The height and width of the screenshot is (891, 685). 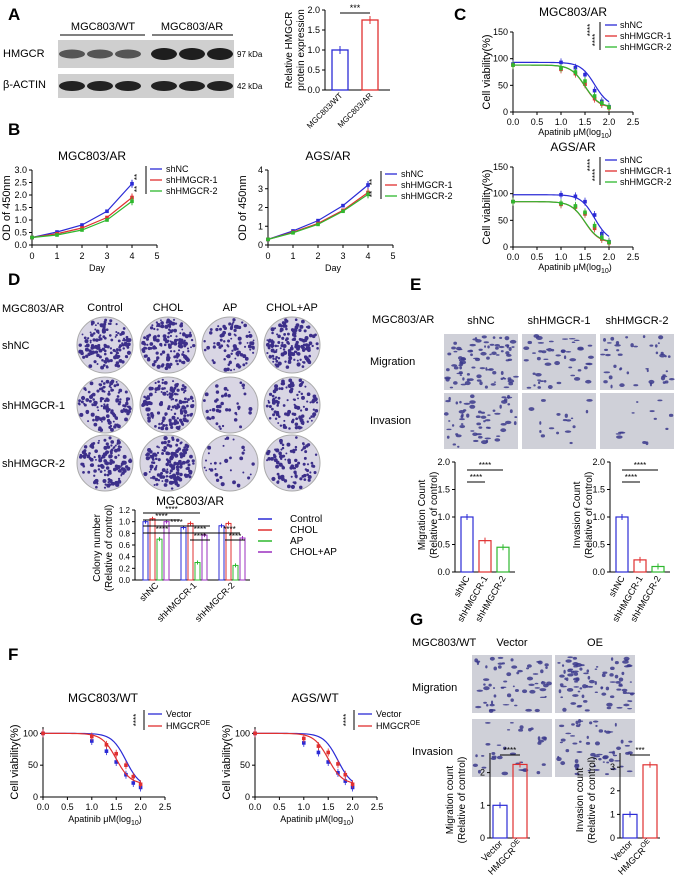 What do you see at coordinates (20, 170) in the screenshot?
I see `y-tick-label: 3.0` at bounding box center [20, 170].